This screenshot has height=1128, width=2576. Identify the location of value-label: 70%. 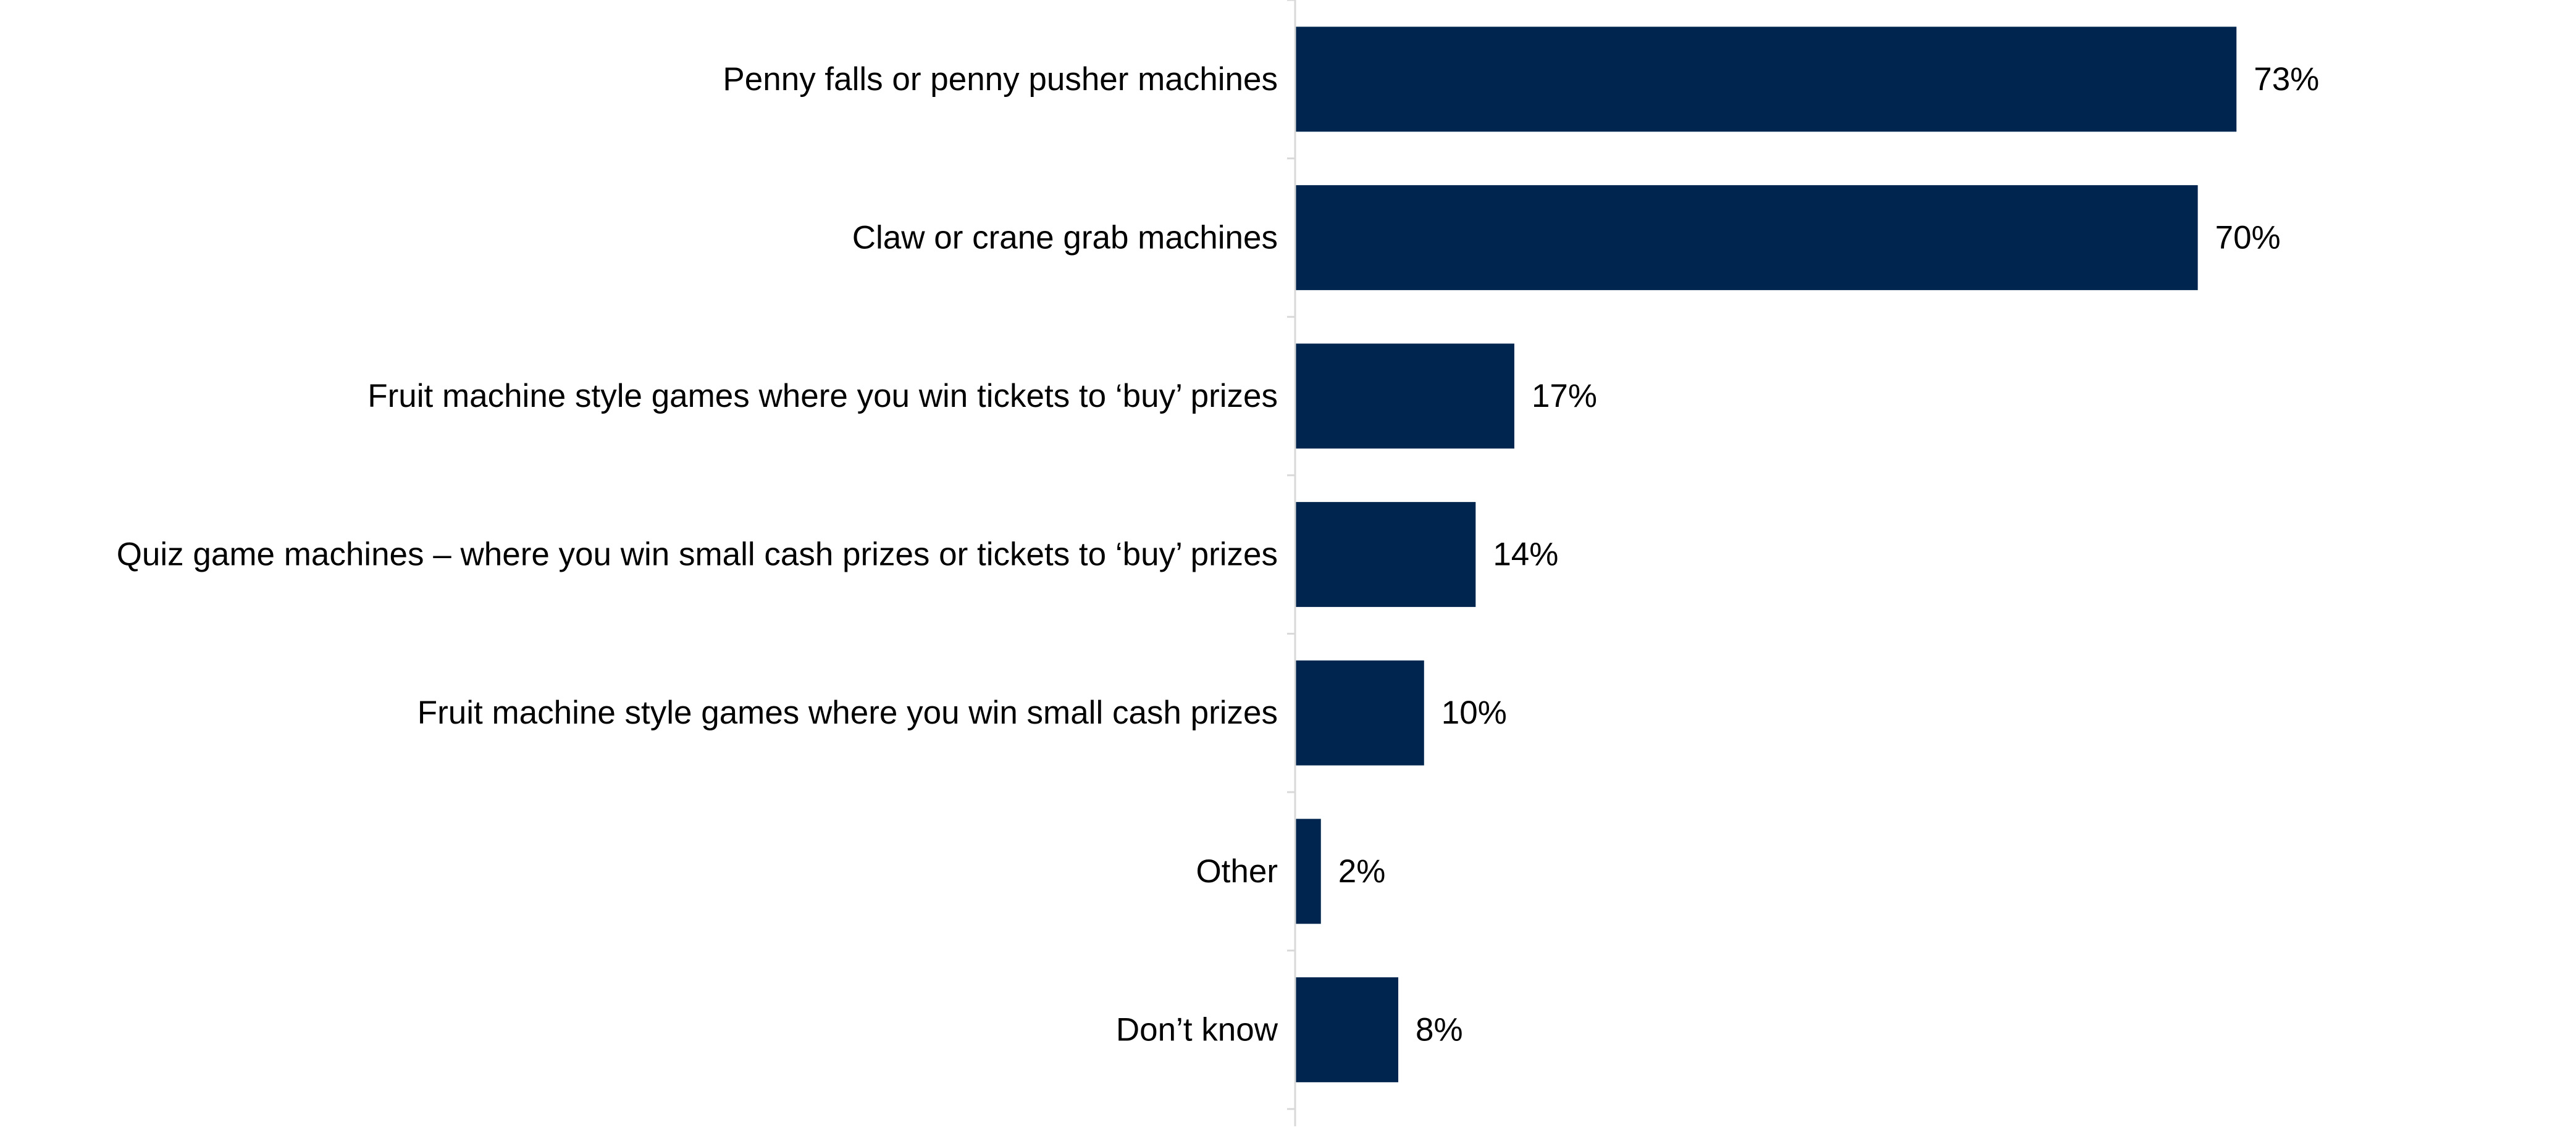
(2248, 238).